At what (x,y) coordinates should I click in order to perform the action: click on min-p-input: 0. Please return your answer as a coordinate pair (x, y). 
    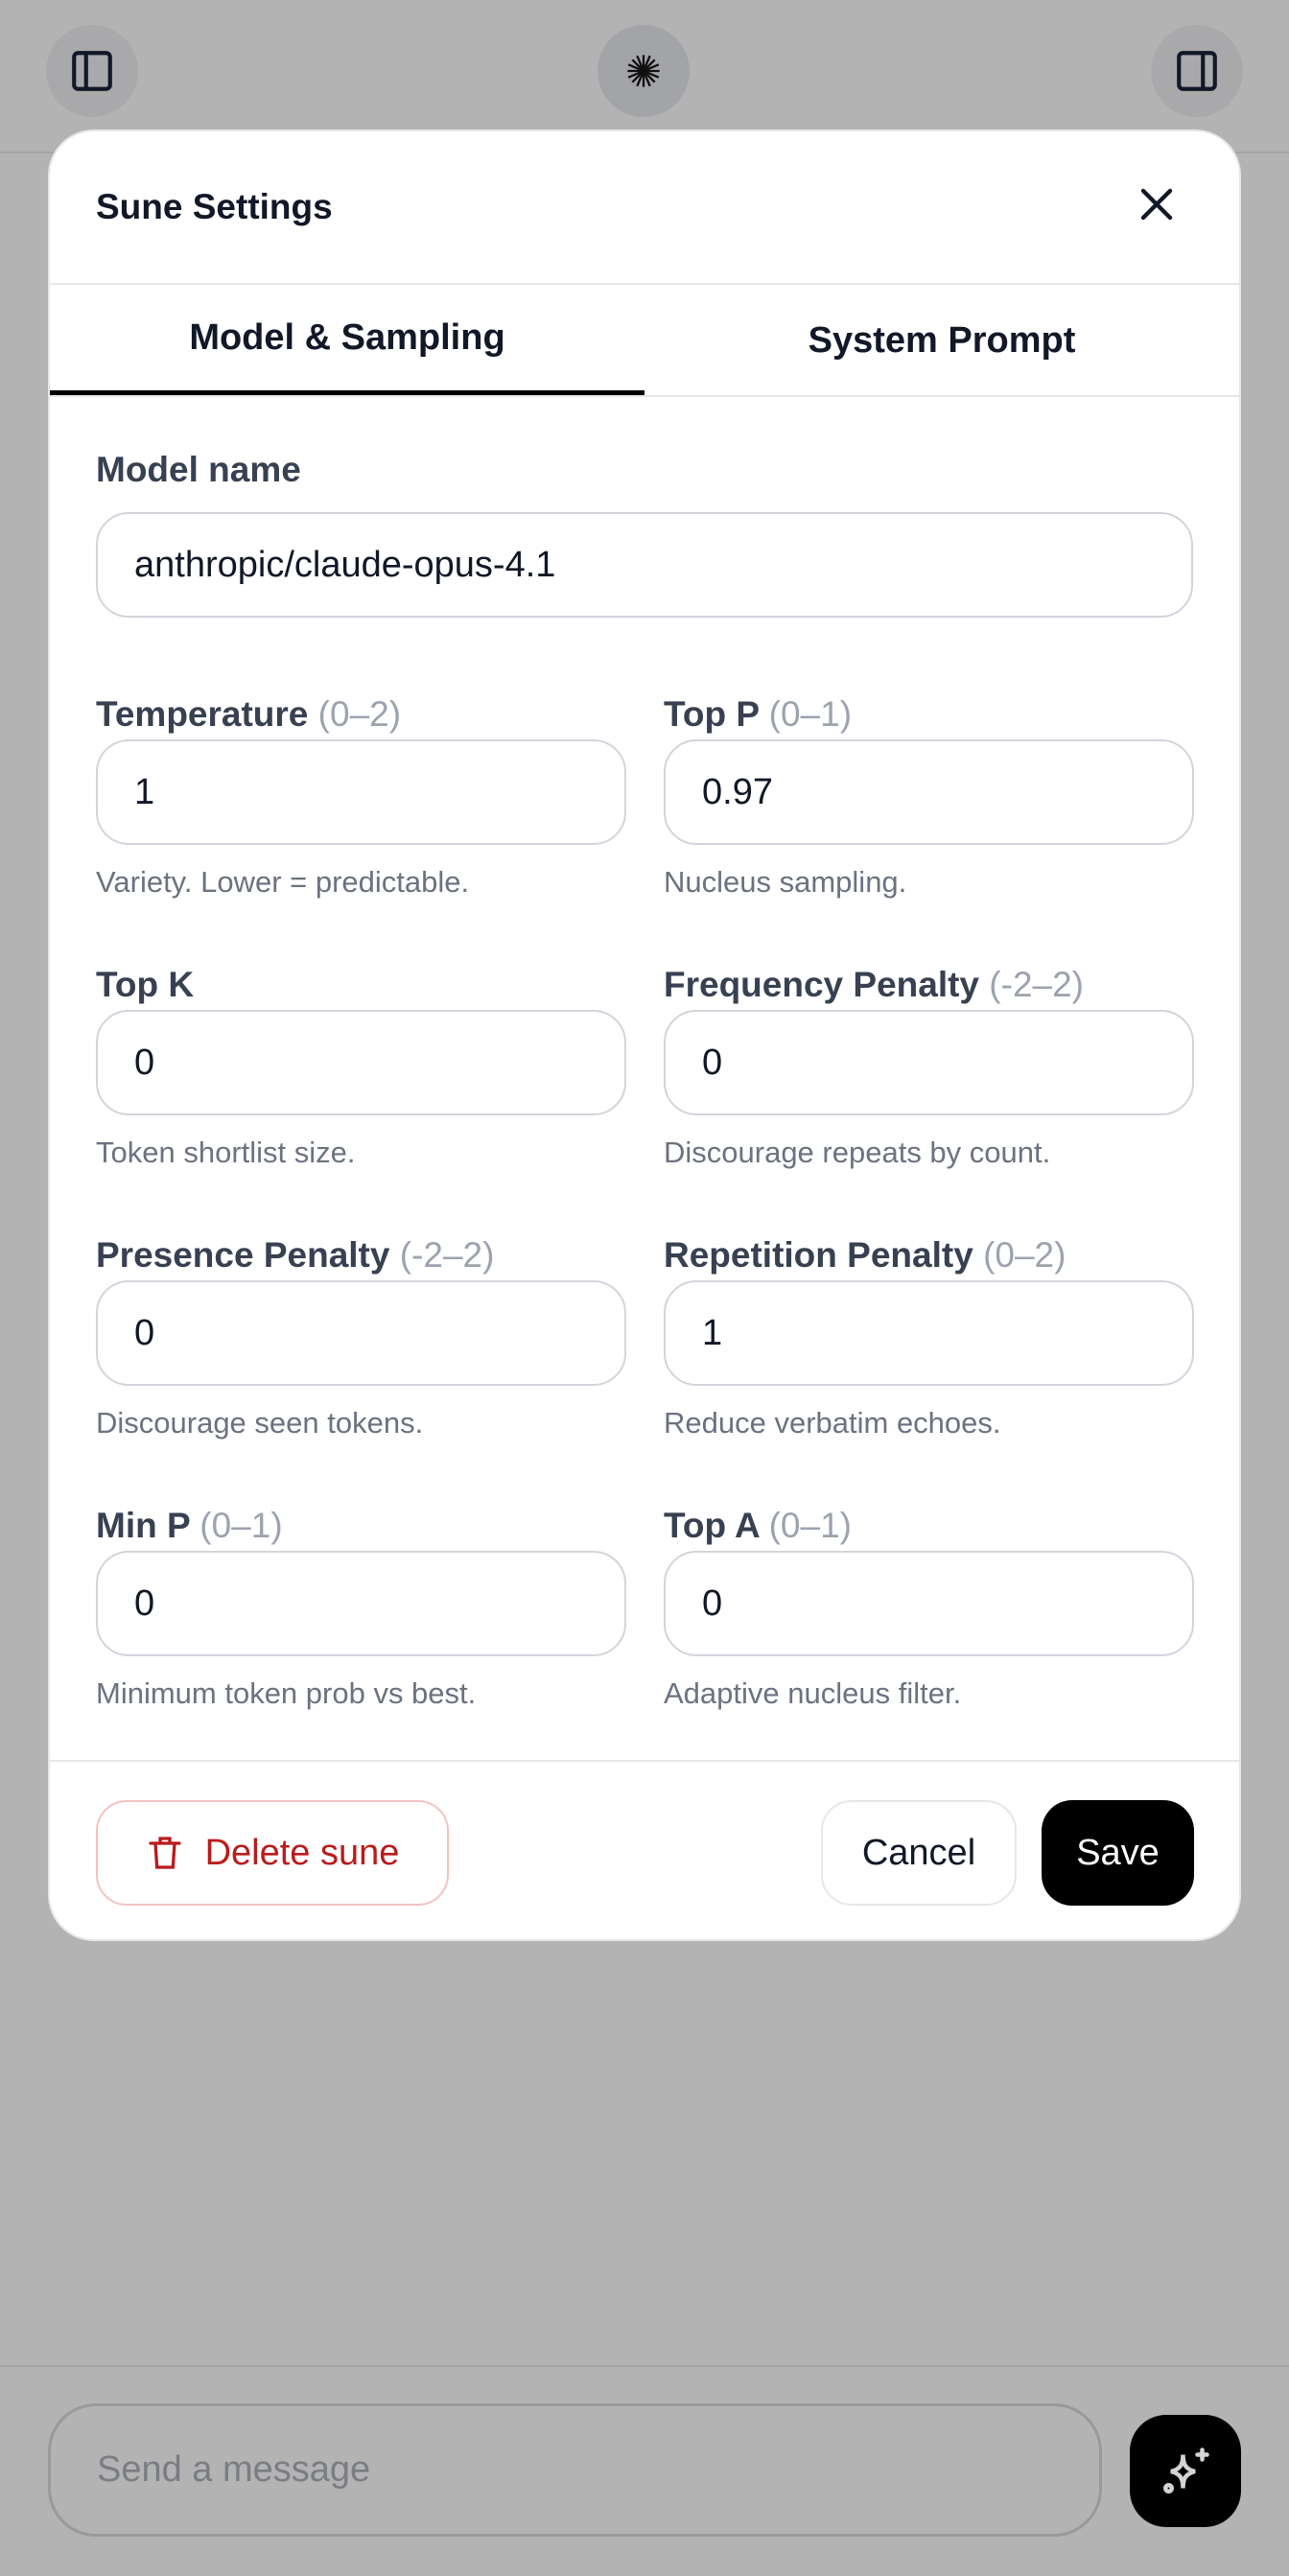
    Looking at the image, I should click on (361, 1603).